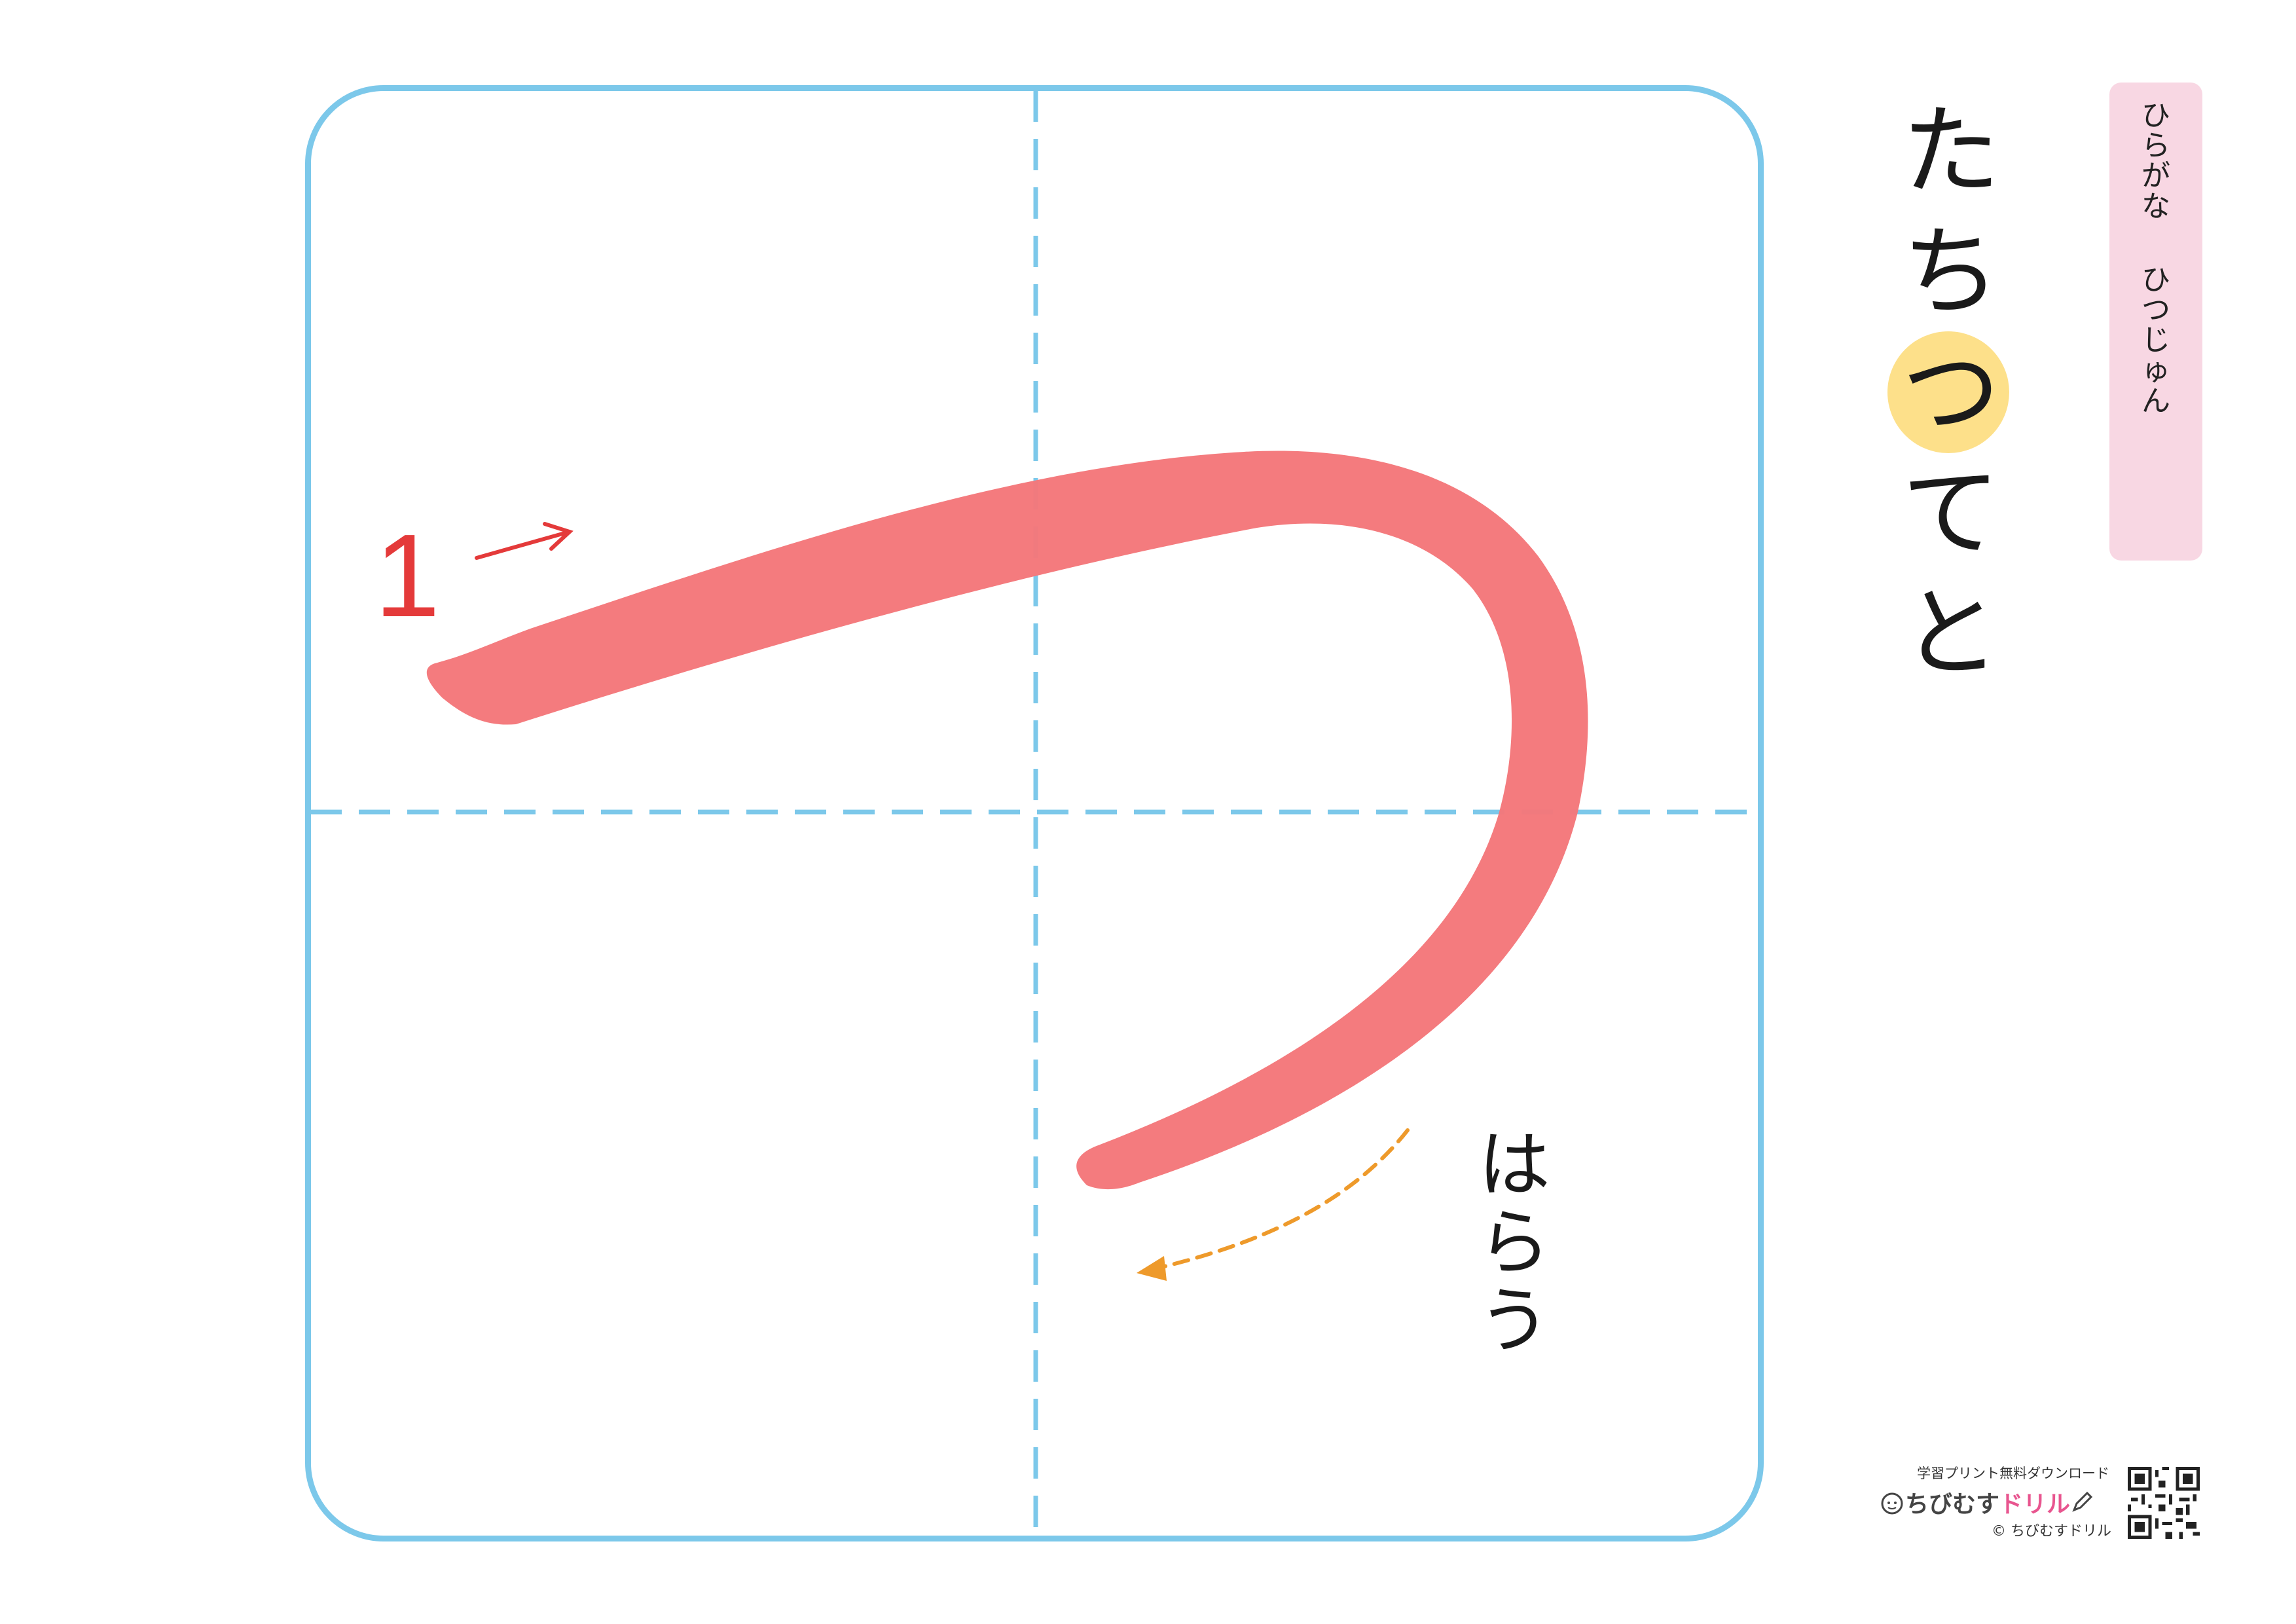  I want to click on banner-label-hiragana: ひらがな, so click(2155, 161).